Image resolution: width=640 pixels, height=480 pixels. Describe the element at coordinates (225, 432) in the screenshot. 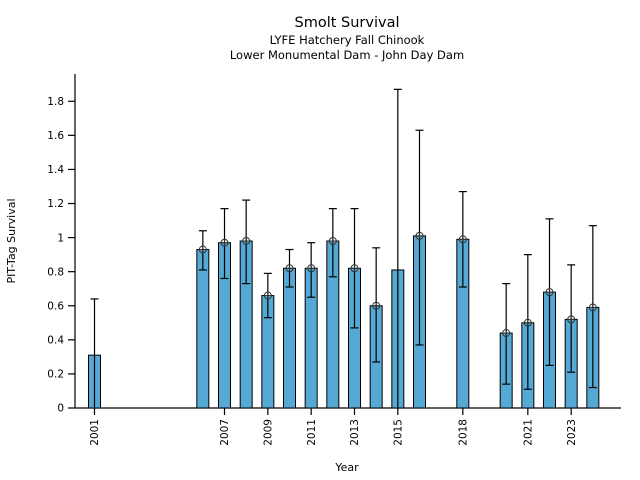

I see `x-tick-label: 2007` at that location.